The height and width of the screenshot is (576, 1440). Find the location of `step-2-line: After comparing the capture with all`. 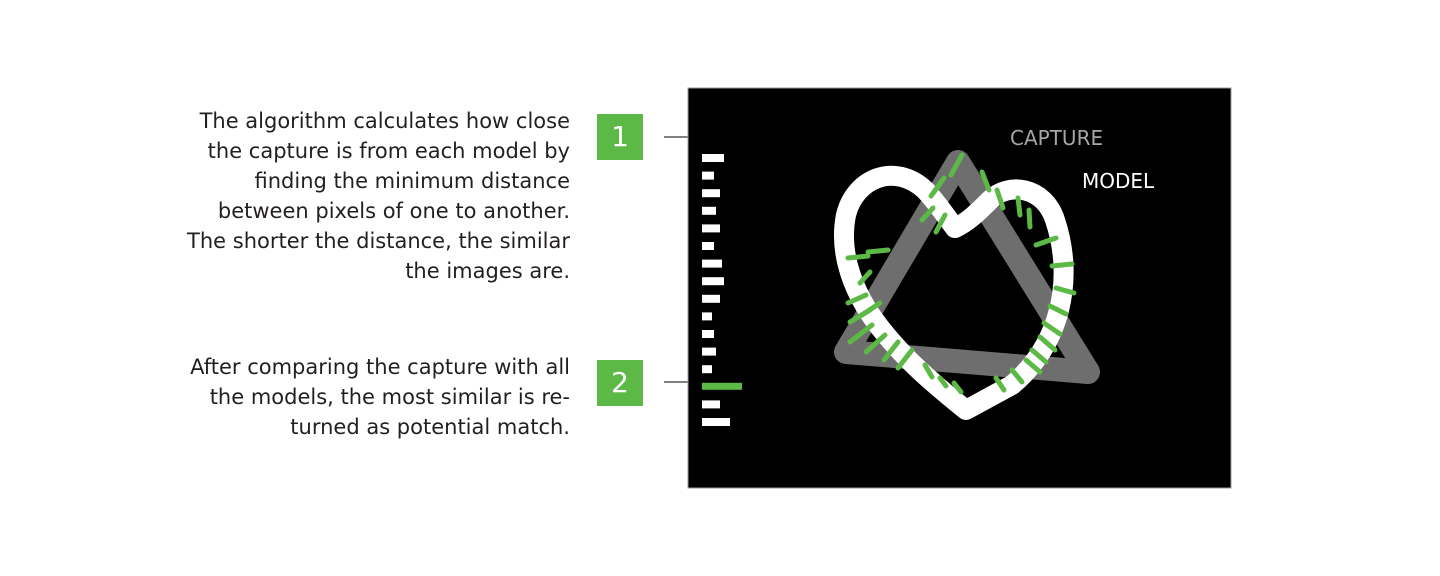

step-2-line: After comparing the capture with all is located at coordinates (380, 367).